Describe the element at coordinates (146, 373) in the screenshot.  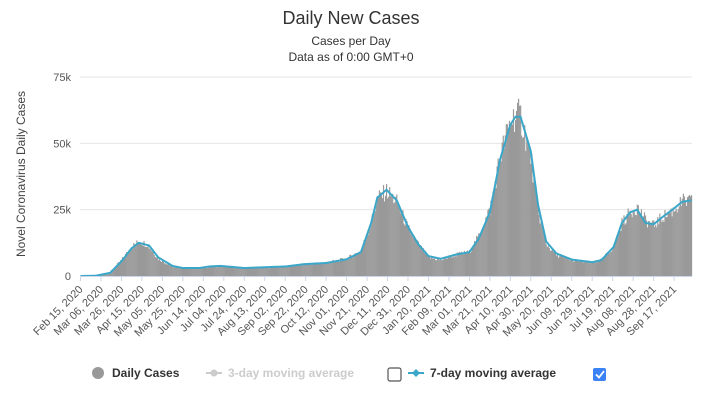
I see `legend-label-daily-cases: Daily Cases` at that location.